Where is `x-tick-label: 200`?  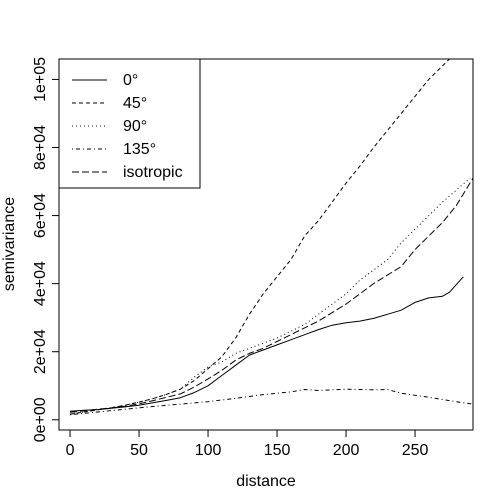 x-tick-label: 200 is located at coordinates (346, 450).